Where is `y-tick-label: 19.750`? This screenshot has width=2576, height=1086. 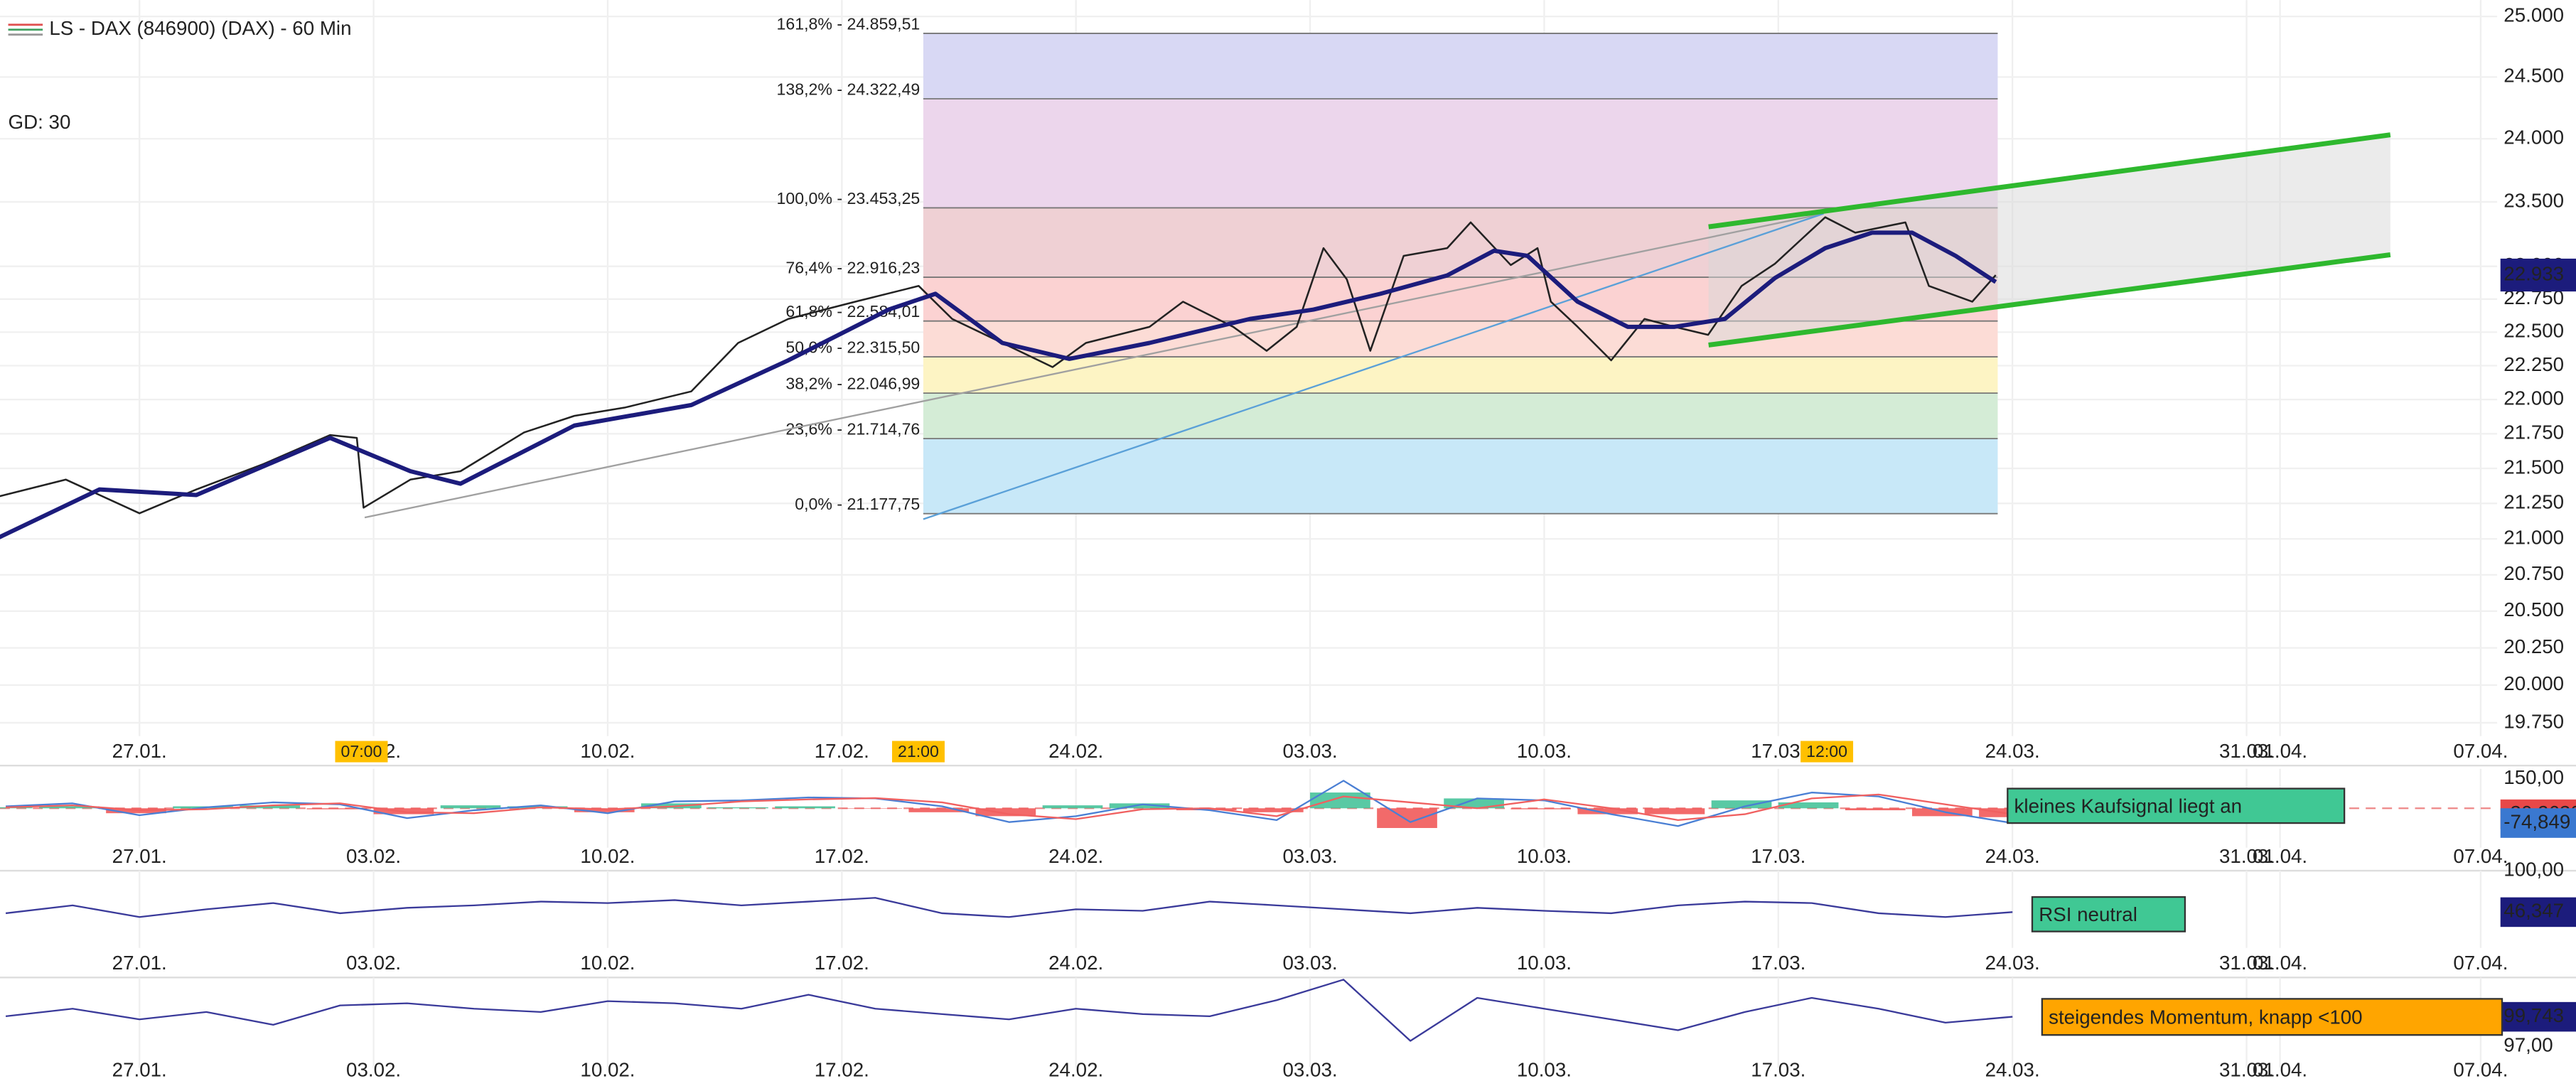
y-tick-label: 19.750 is located at coordinates (2533, 721).